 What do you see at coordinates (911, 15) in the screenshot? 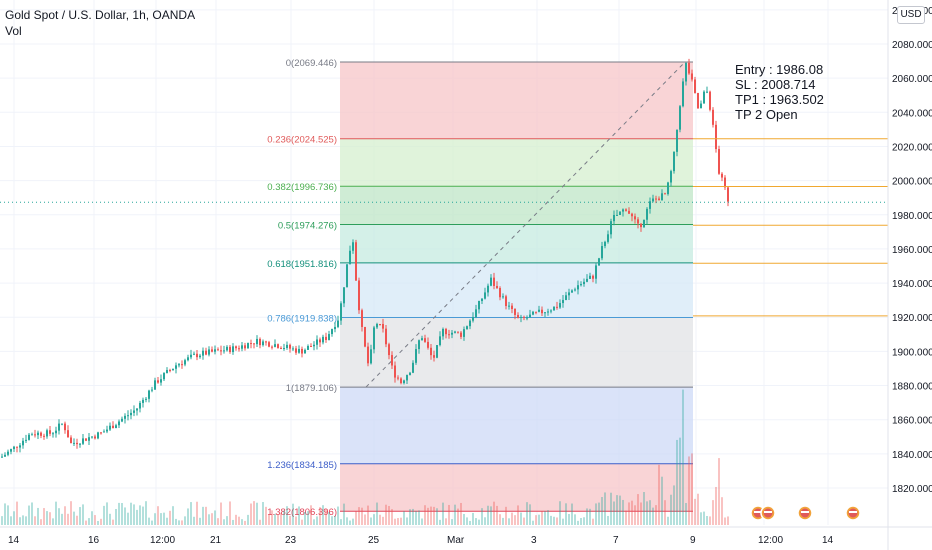
I see `currency-button: USD` at bounding box center [911, 15].